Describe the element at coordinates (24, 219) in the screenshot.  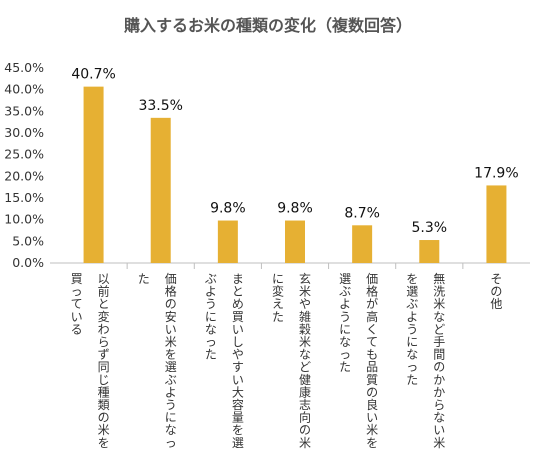
I see `y-tick-label: 10.0%` at that location.